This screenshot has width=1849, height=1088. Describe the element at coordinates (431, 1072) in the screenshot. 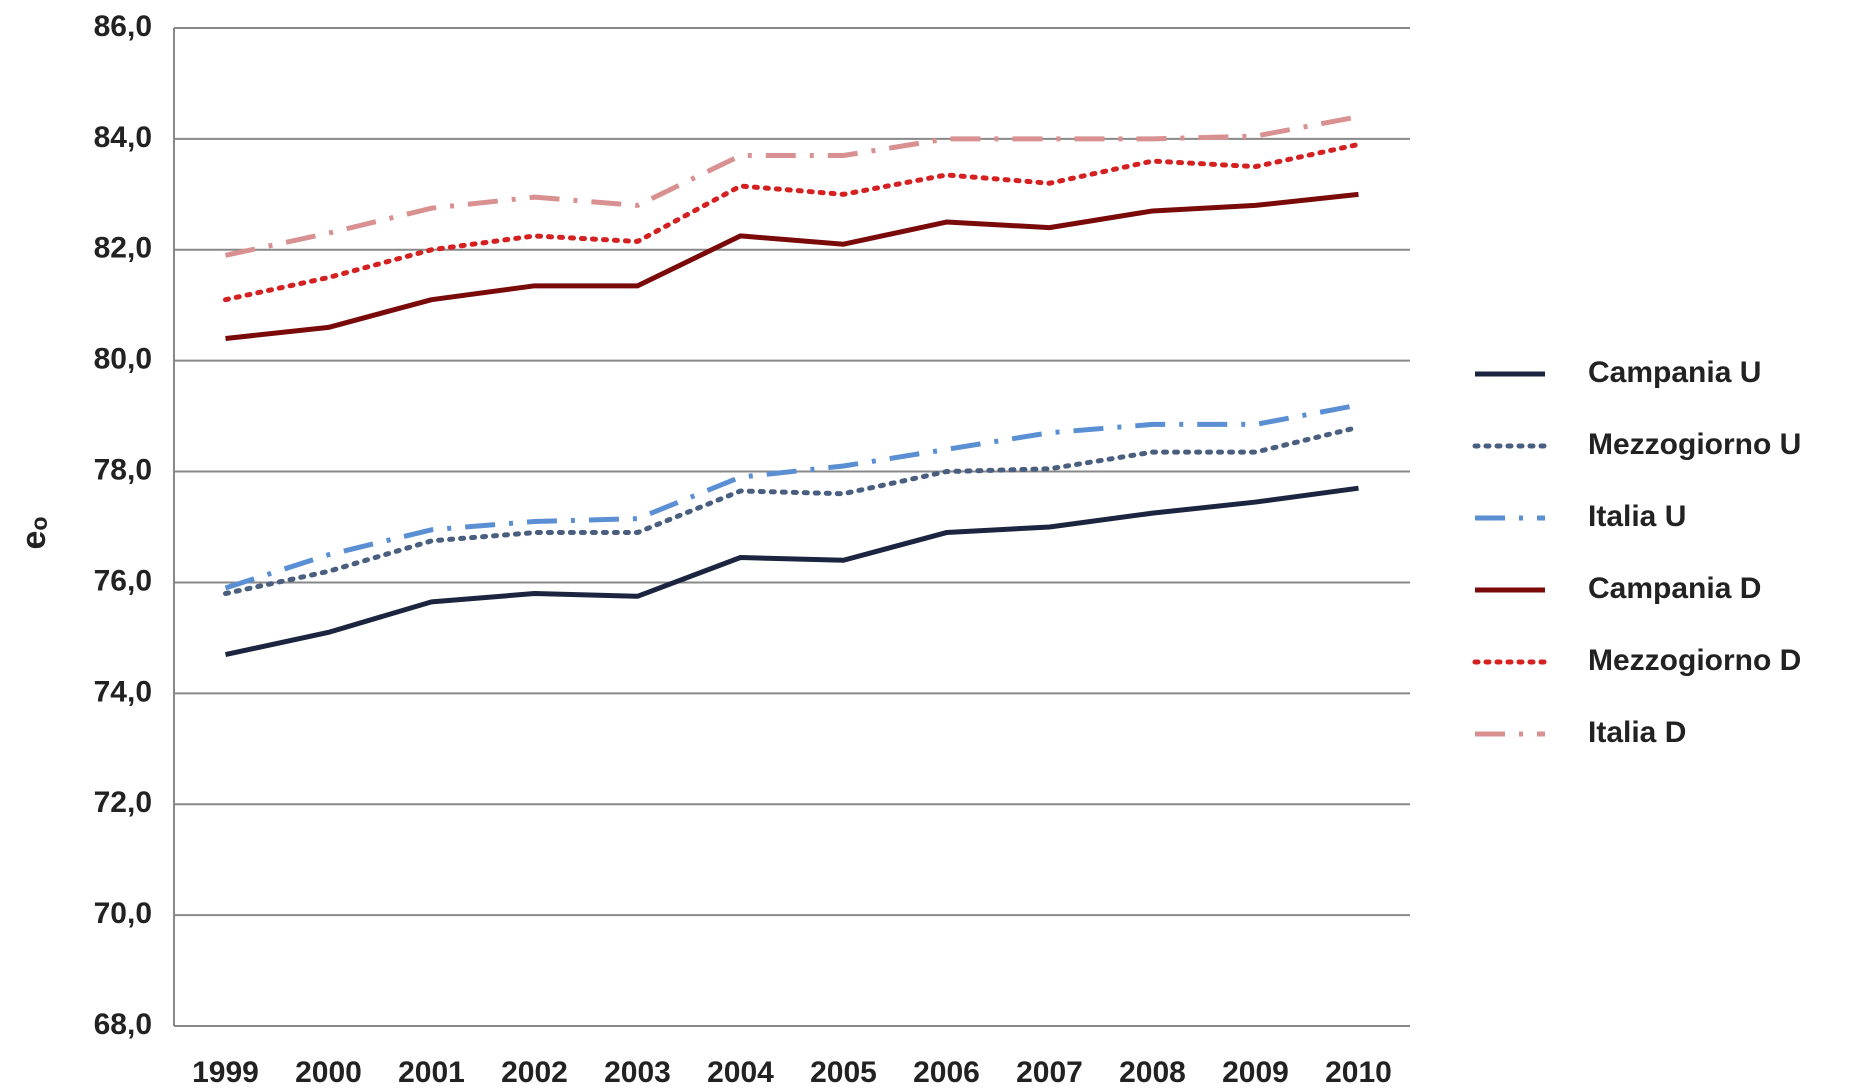

I see `x-tick-label: 2001` at that location.